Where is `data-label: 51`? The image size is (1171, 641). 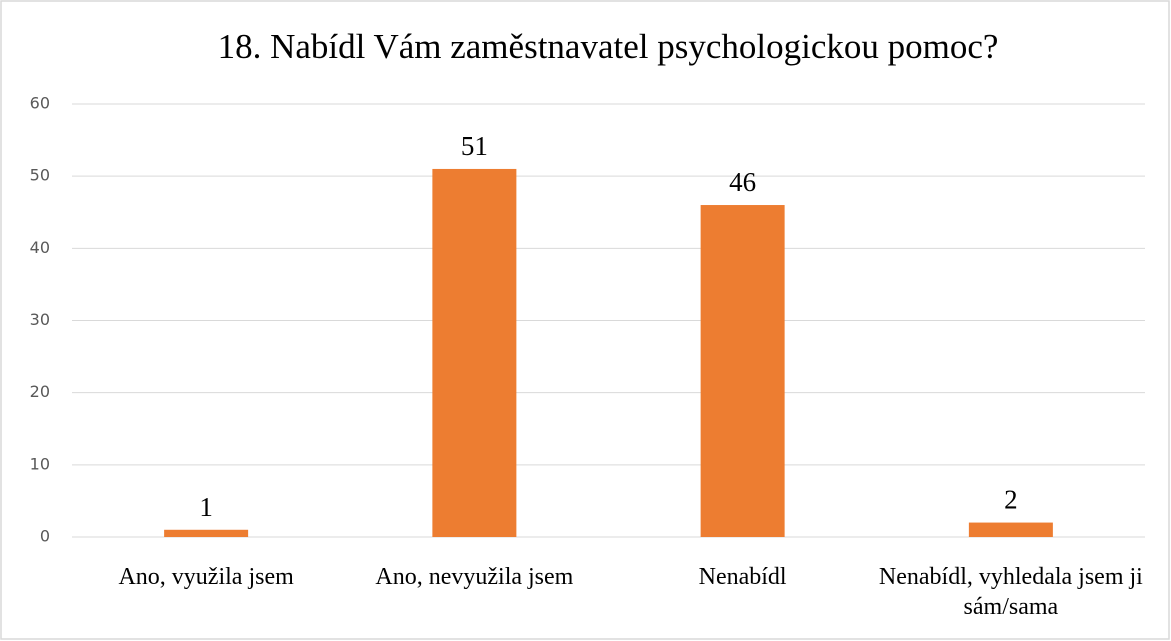 data-label: 51 is located at coordinates (474, 146).